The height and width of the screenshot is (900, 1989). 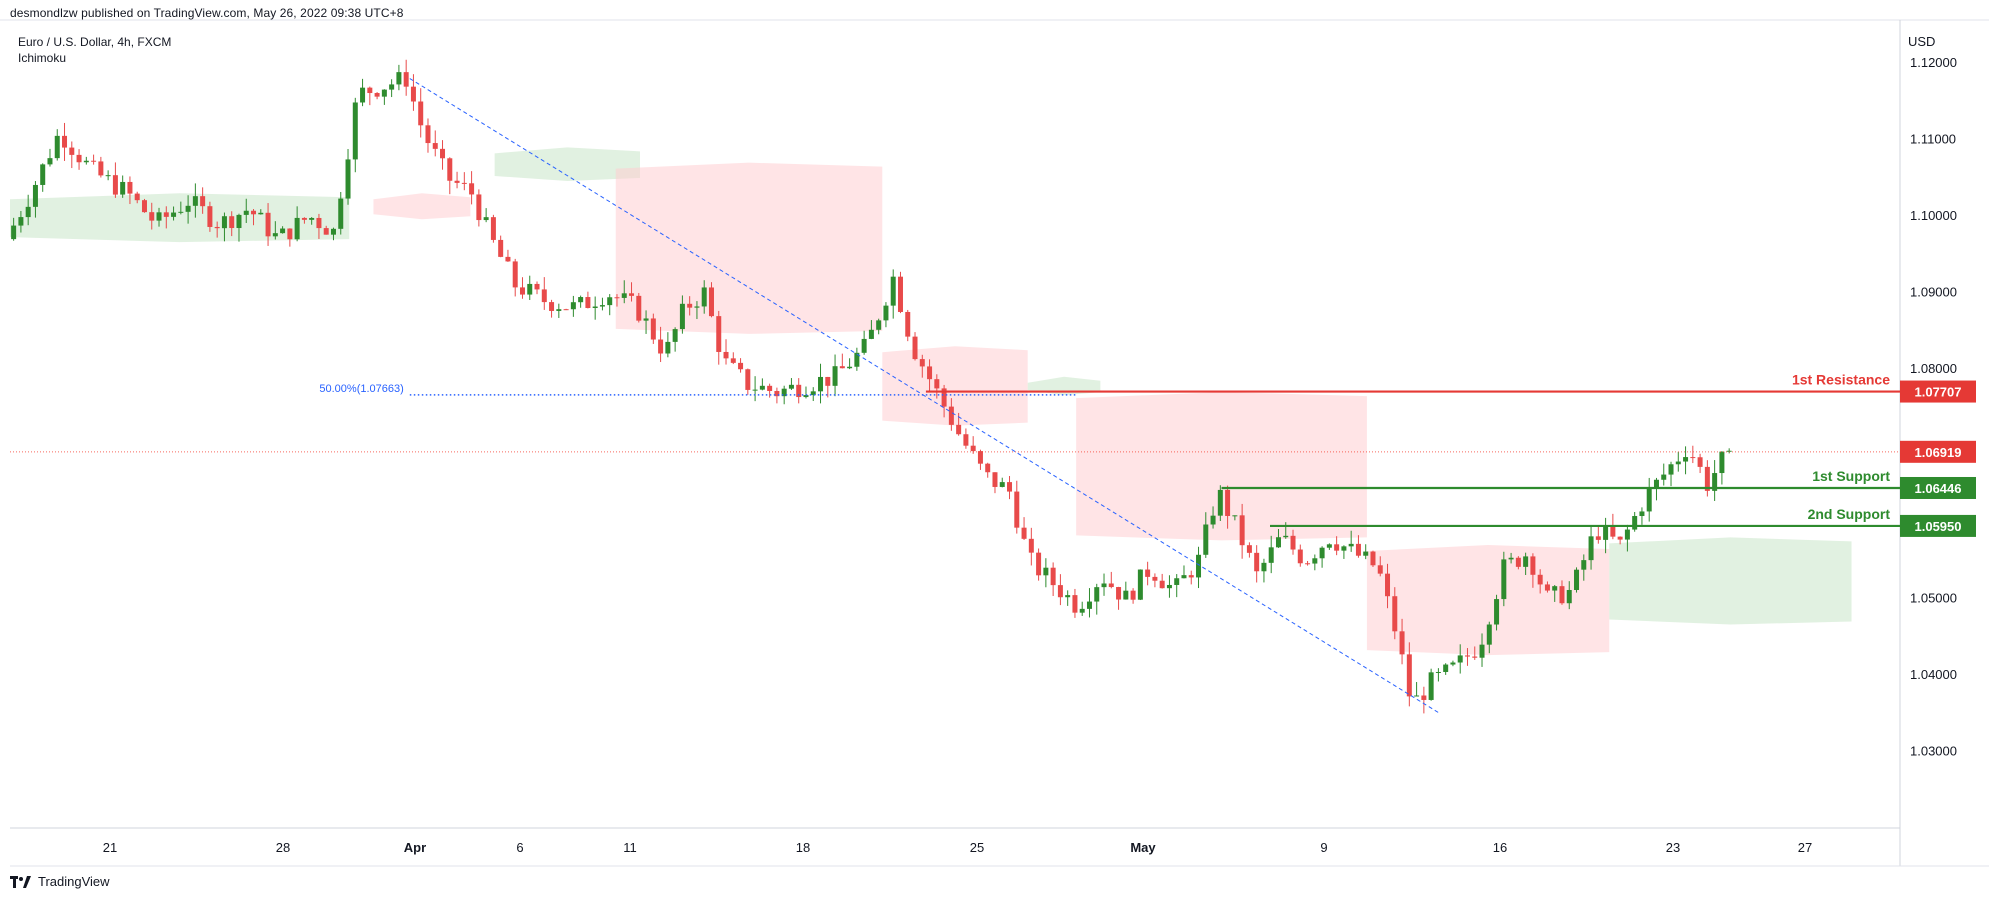 I want to click on x-tick-label: May, so click(x=1143, y=847).